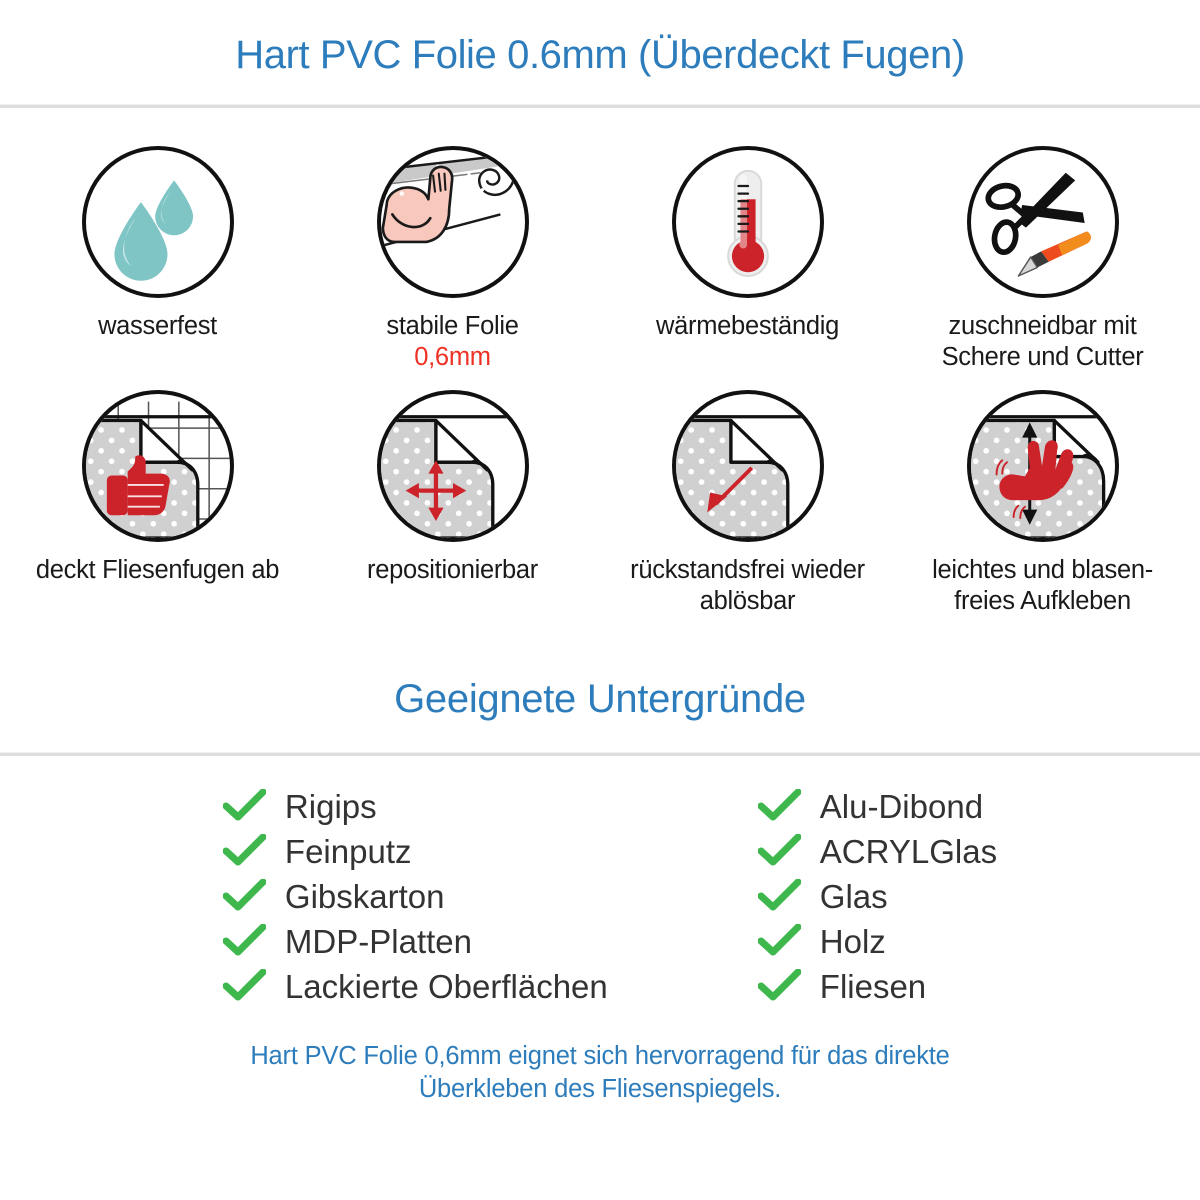  I want to click on feature-label: repositionierbar, so click(452, 570).